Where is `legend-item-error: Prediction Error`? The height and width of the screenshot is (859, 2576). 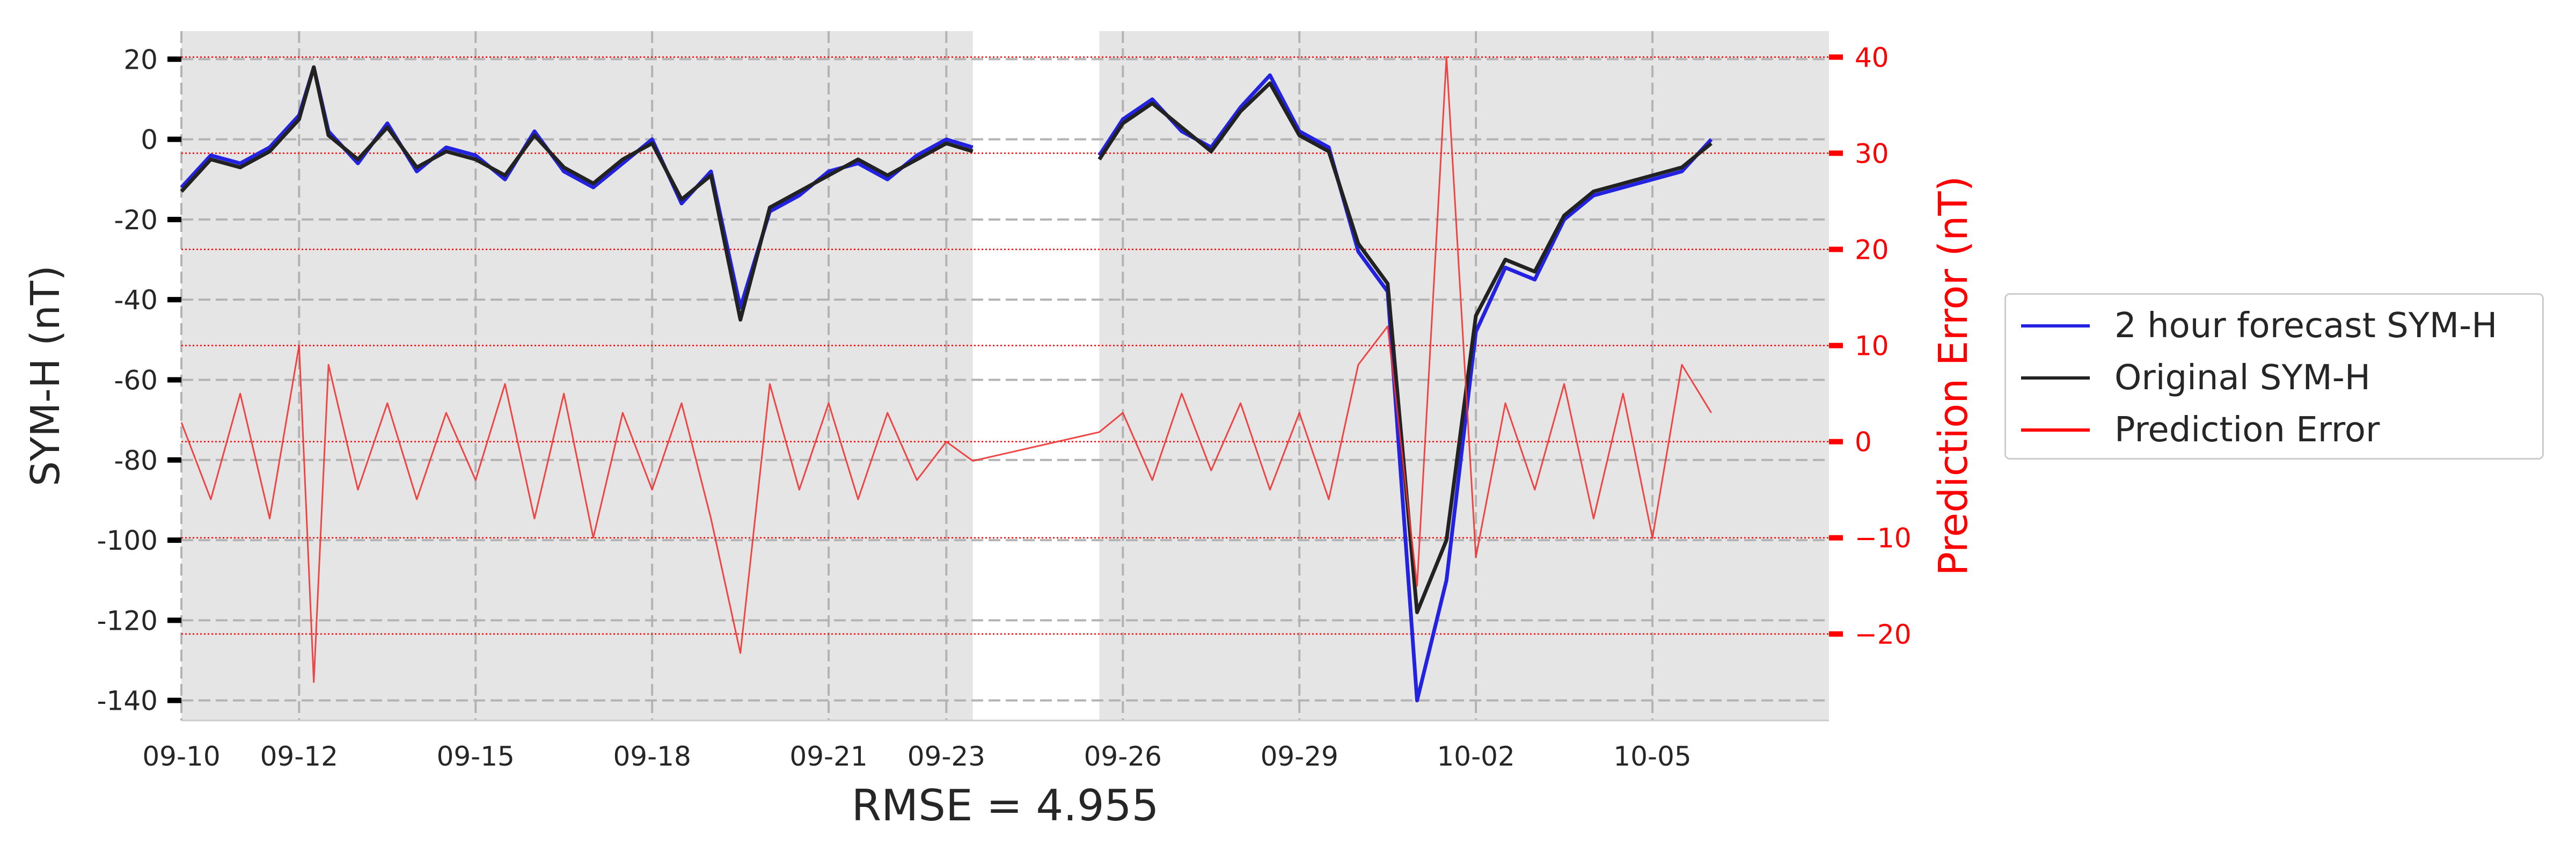
legend-item-error: Prediction Error is located at coordinates (2200, 430).